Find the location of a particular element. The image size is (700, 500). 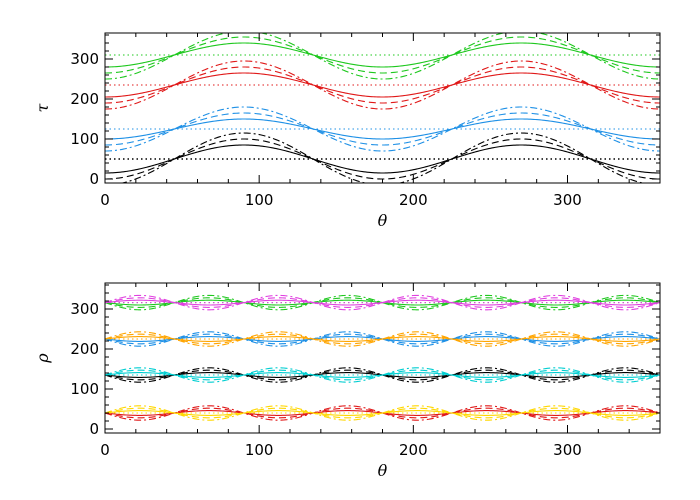

y-axis-label: τ is located at coordinates (42, 107).